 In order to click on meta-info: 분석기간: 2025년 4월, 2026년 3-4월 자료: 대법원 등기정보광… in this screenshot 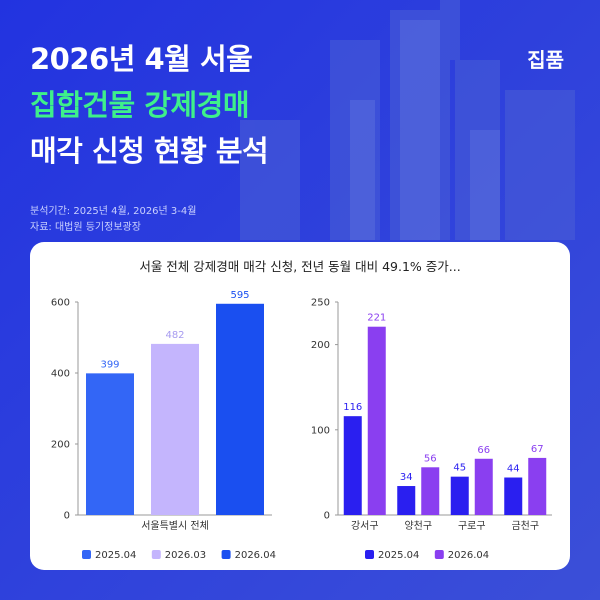, I will do `click(113, 220)`.